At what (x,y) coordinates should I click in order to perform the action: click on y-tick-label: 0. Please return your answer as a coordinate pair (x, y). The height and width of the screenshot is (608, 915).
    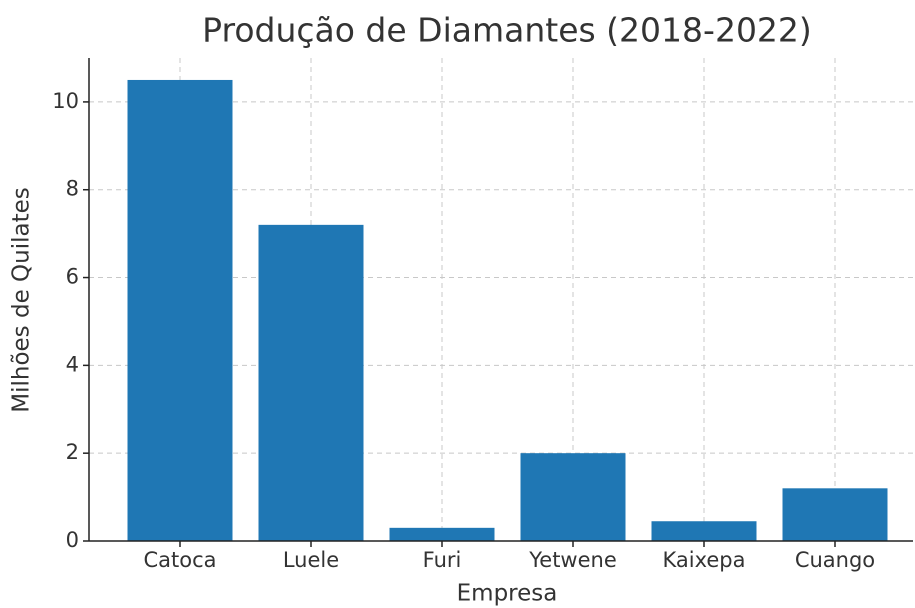
    Looking at the image, I should click on (72, 540).